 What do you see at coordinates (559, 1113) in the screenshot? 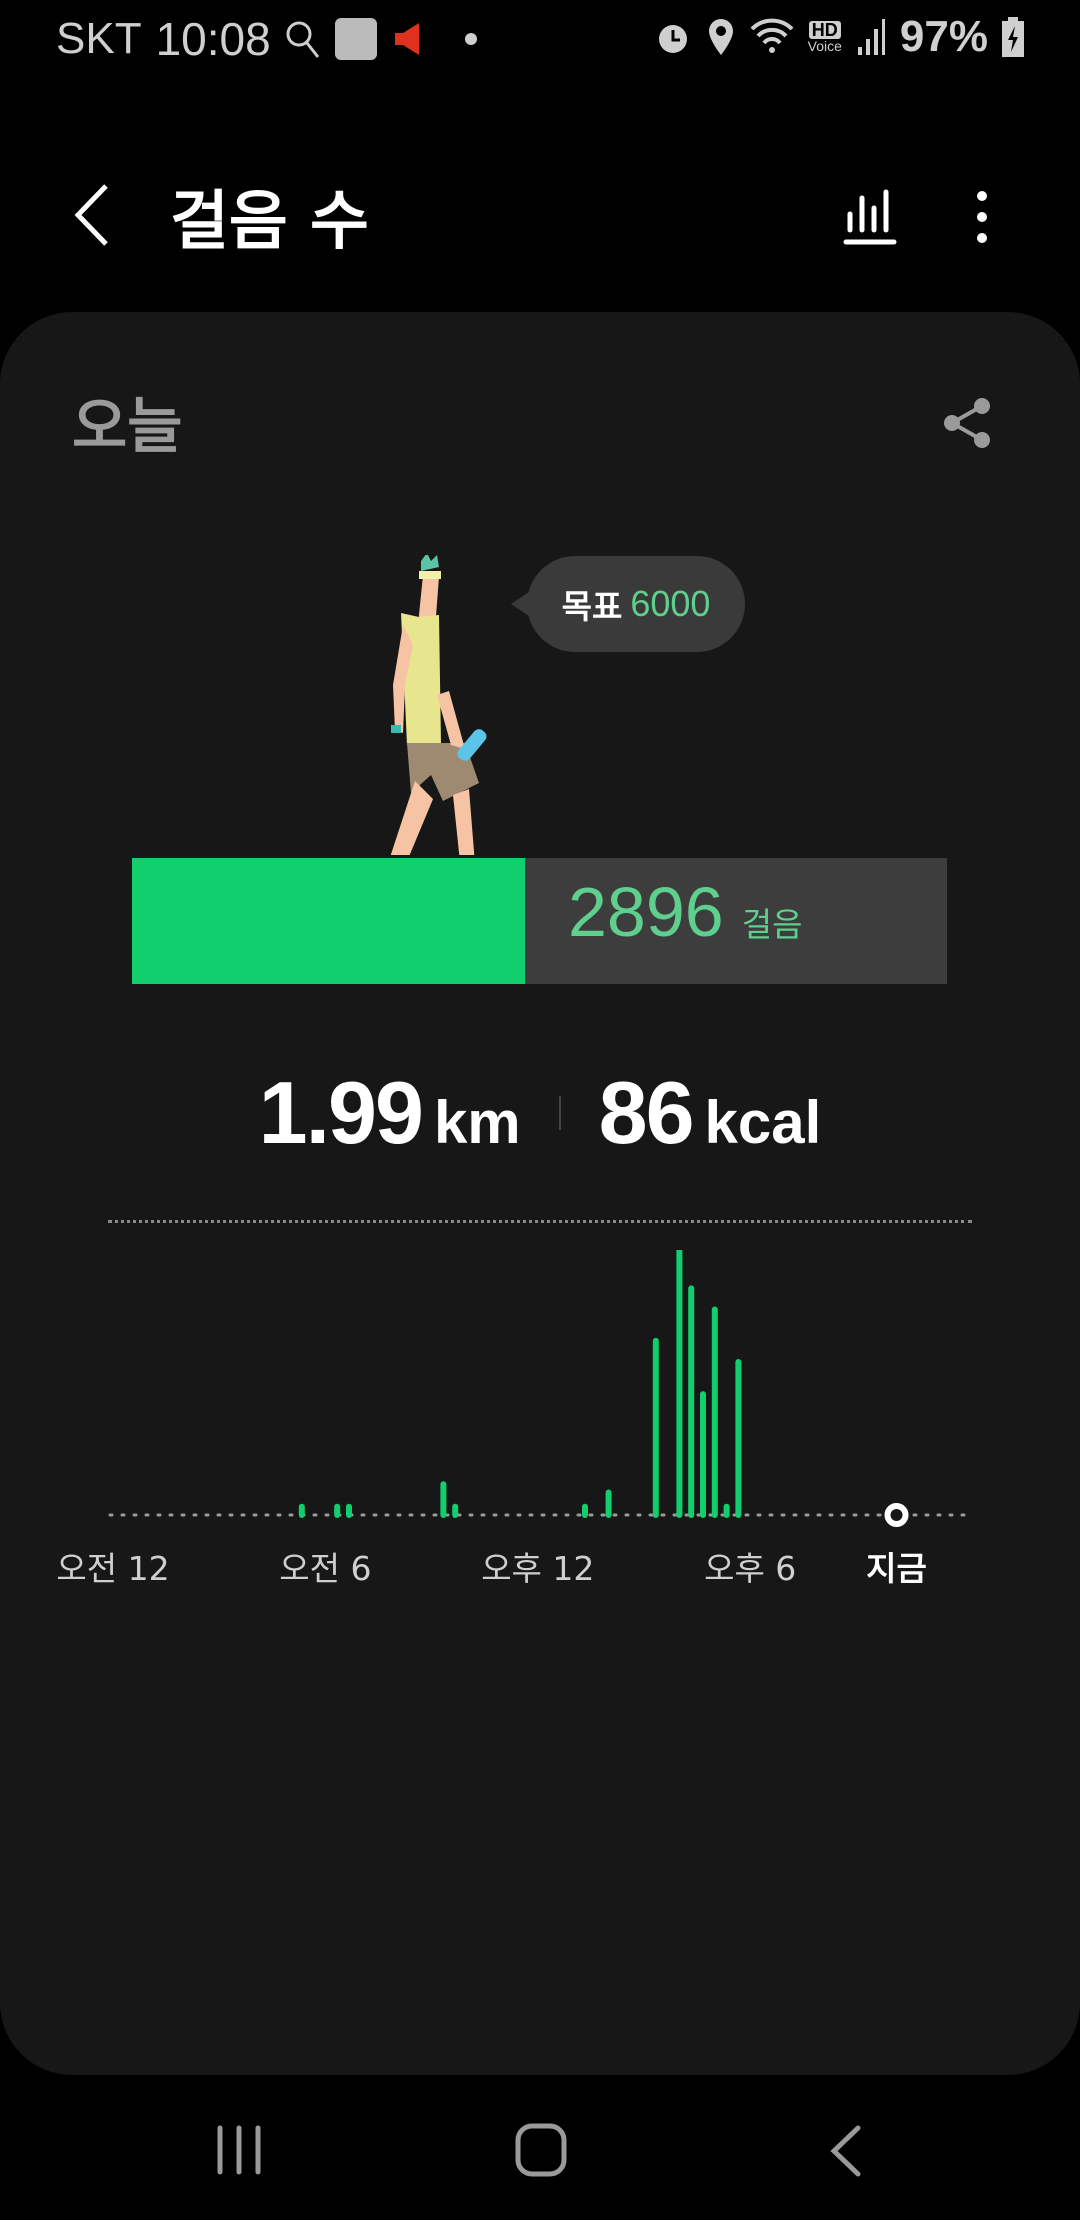
I see `stats-divider` at bounding box center [559, 1113].